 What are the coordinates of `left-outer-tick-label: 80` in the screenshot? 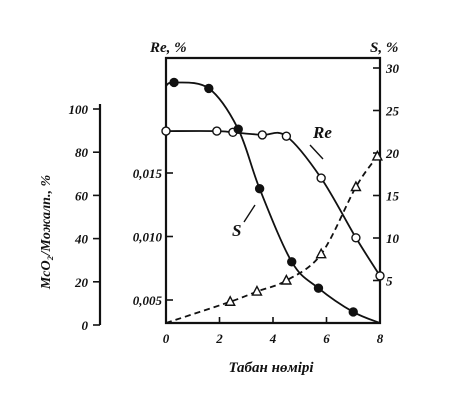 It's located at (82, 152).